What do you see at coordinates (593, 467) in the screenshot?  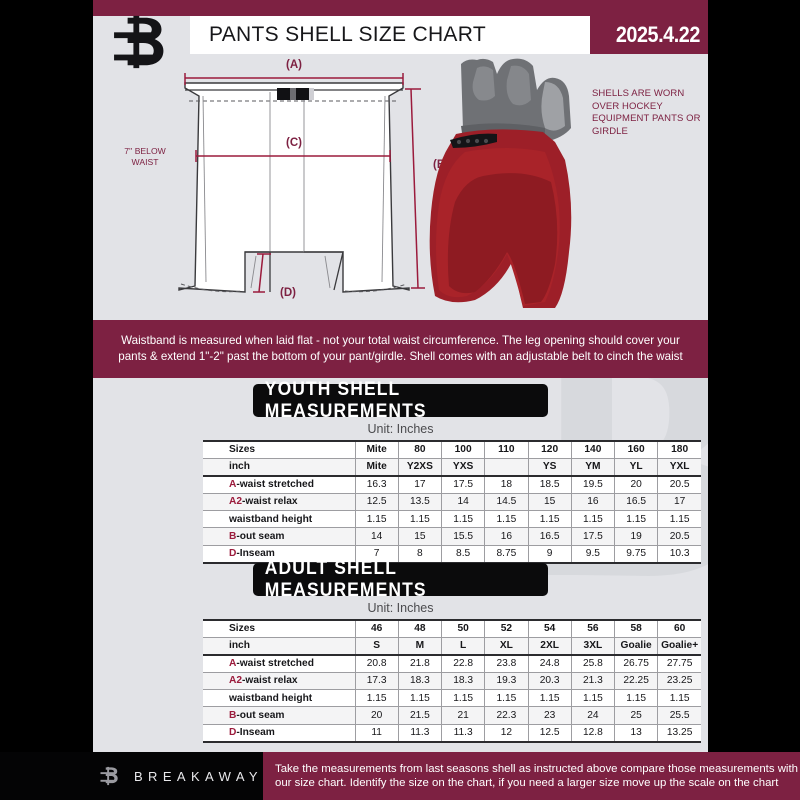 I see `table-cell: YM` at bounding box center [593, 467].